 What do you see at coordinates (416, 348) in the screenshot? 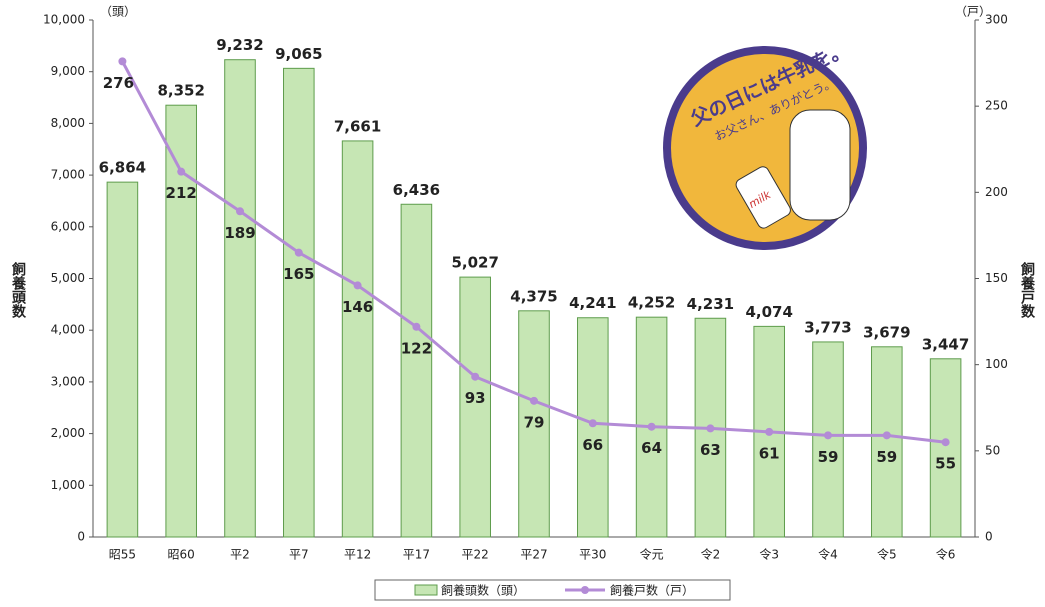
I see `line-value-label: 122` at bounding box center [416, 348].